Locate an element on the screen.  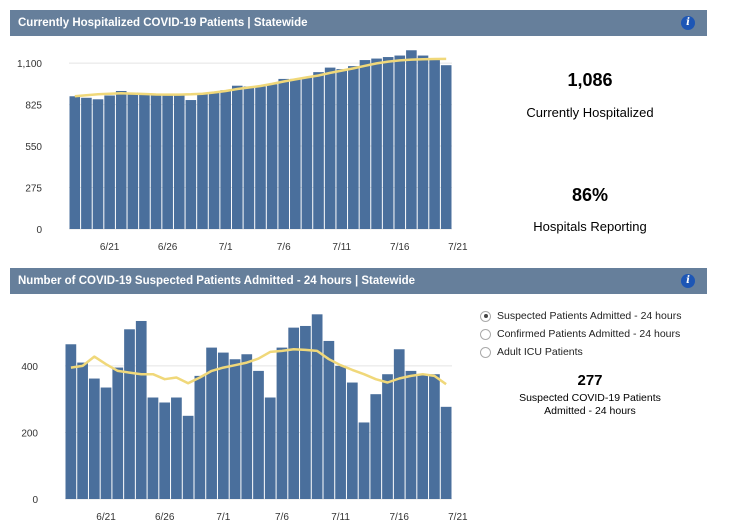
y-tick-label: 275 is located at coordinates (33, 189).